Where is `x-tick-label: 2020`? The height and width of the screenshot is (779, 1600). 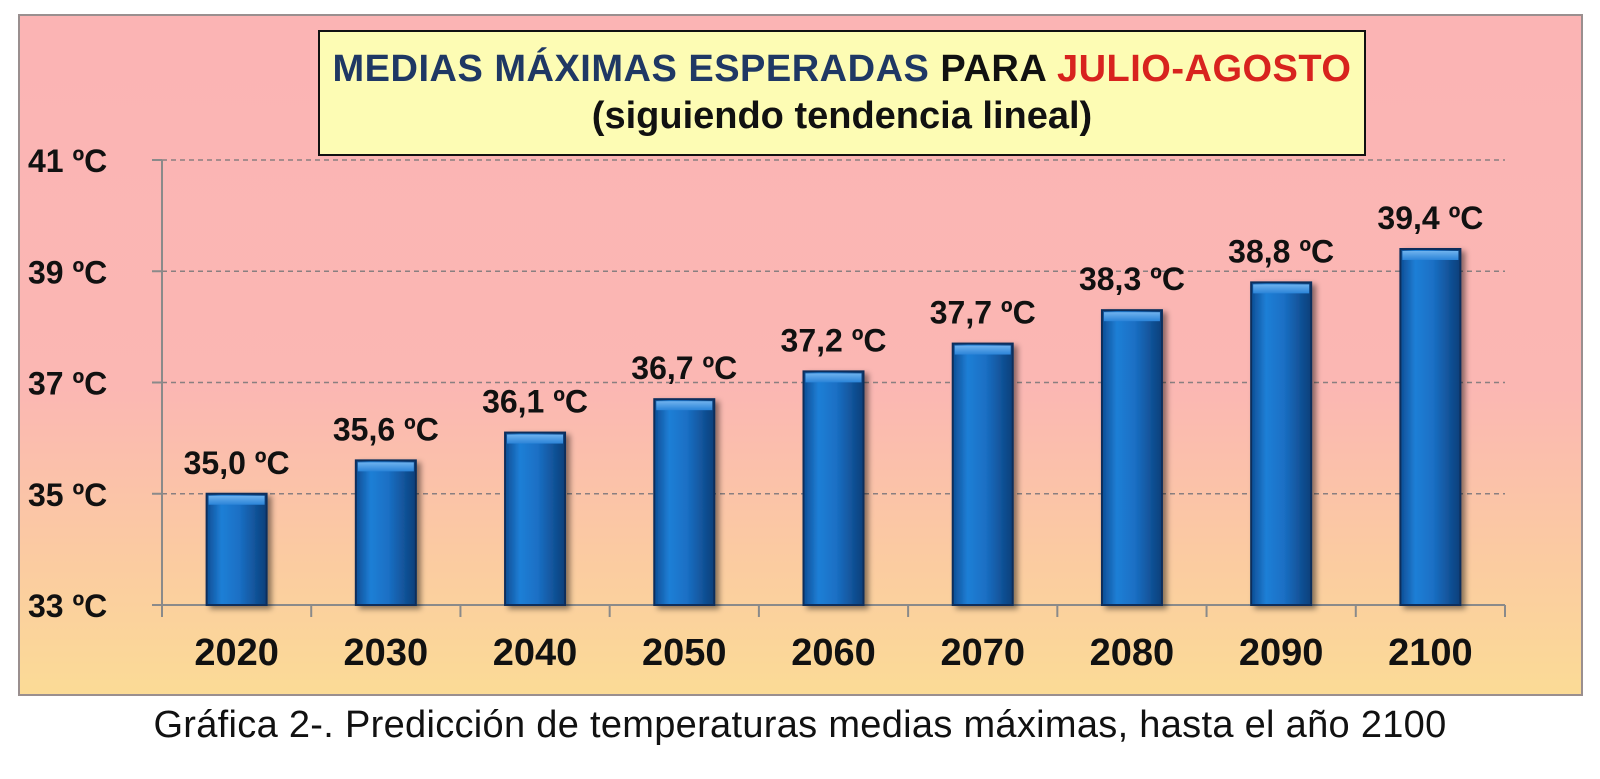
x-tick-label: 2020 is located at coordinates (236, 653).